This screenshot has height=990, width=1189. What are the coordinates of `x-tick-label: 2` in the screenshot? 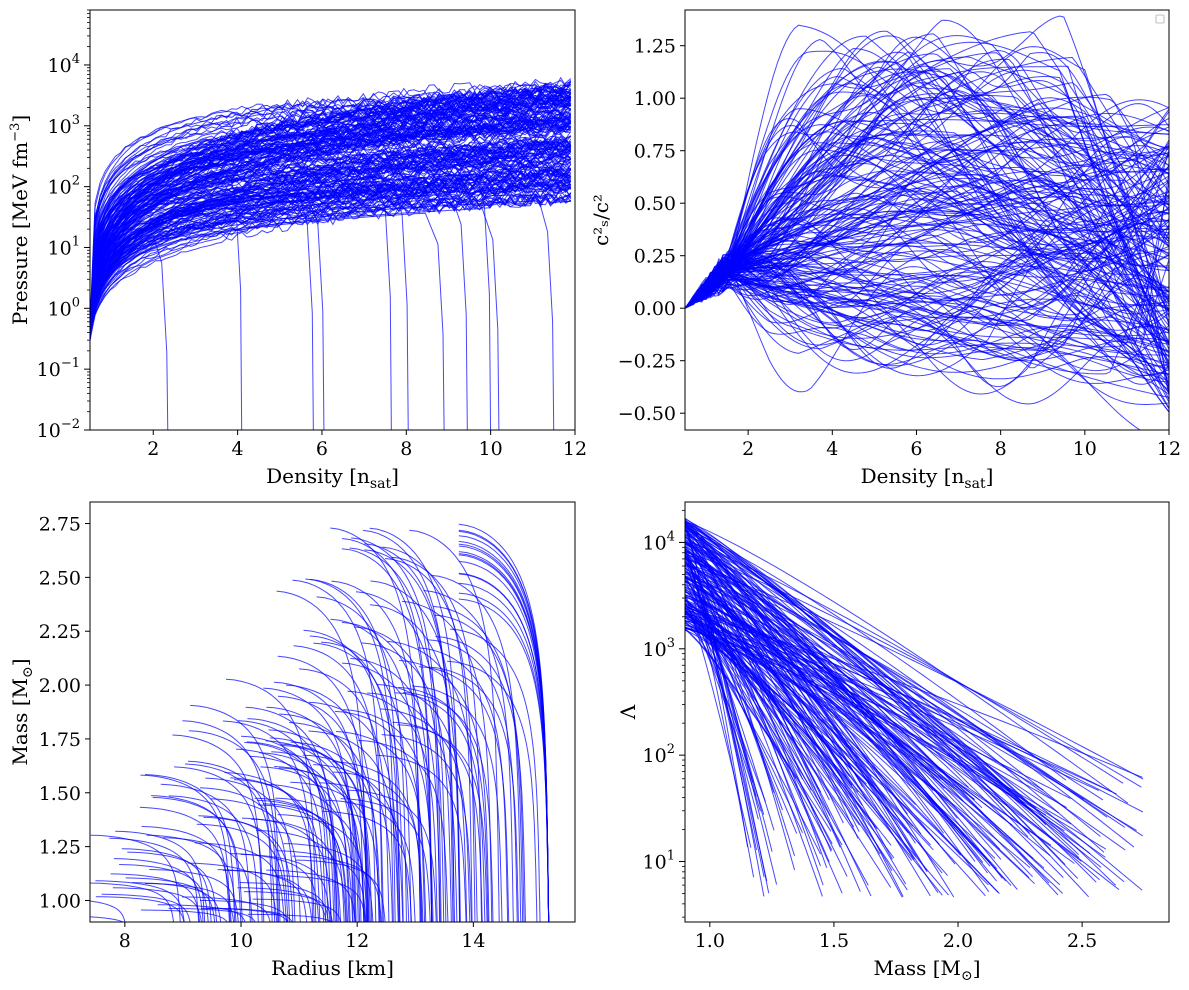 It's located at (153, 449).